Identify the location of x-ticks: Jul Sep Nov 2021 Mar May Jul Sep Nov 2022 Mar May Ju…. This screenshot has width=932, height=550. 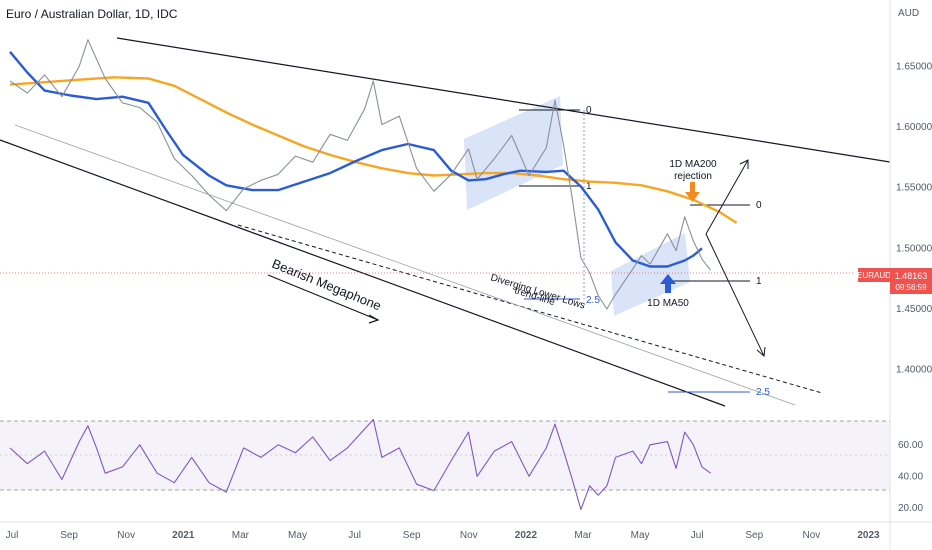
(443, 535).